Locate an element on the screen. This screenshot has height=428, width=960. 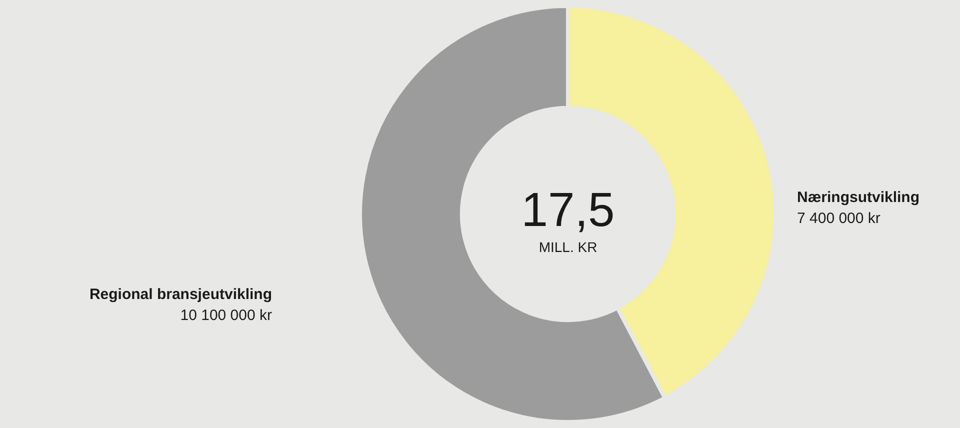
text: MILL. KR is located at coordinates (568, 247).